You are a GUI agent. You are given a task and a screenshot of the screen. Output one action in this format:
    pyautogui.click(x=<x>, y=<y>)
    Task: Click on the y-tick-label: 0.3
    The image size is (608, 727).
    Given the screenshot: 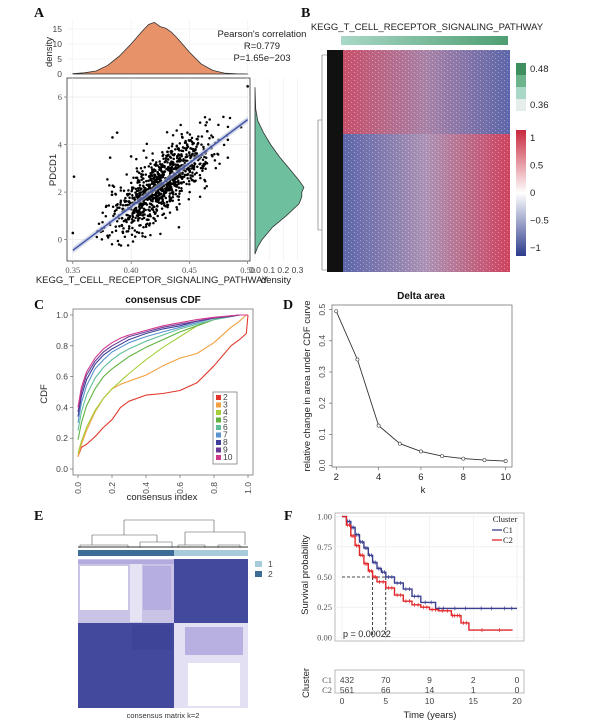 What is the action you would take?
    pyautogui.click(x=322, y=372)
    